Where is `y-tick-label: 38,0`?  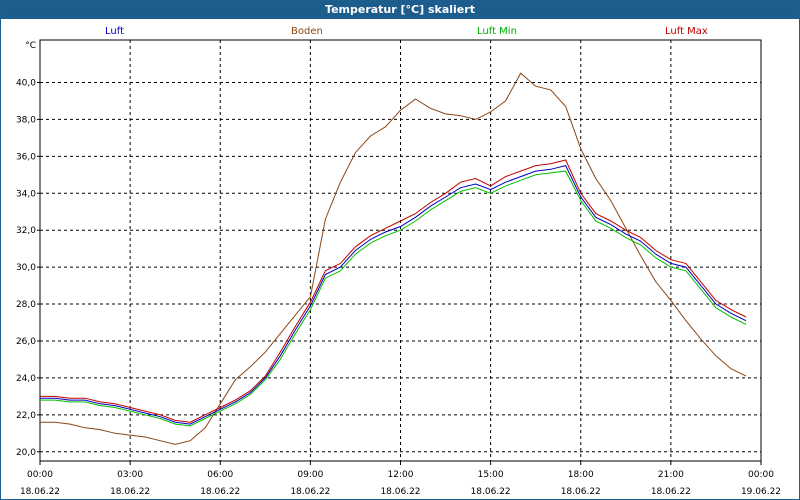 y-tick-label: 38,0 is located at coordinates (26, 120).